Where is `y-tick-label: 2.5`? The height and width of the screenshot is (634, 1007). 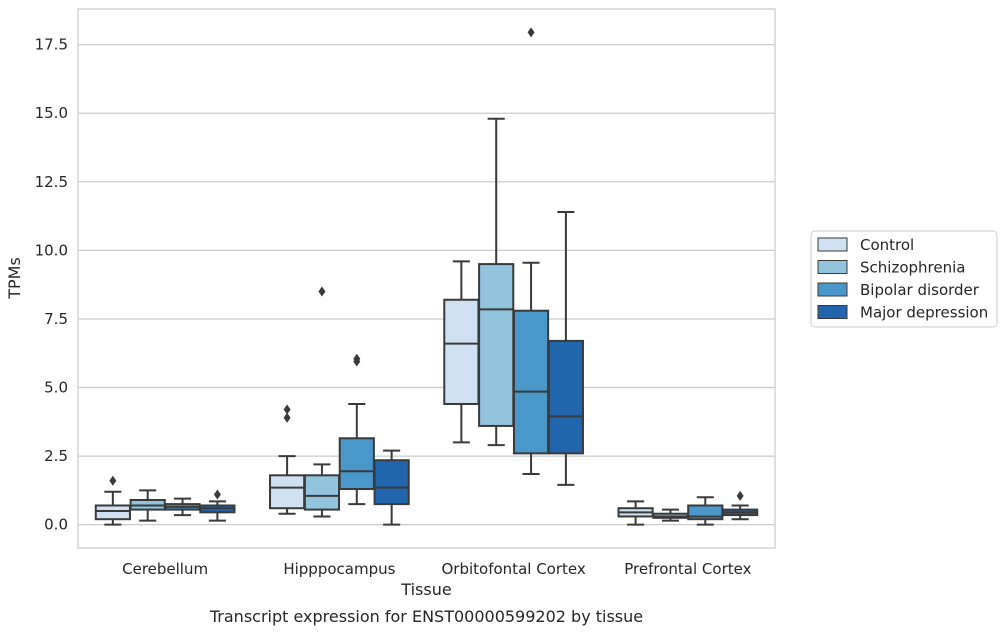 y-tick-label: 2.5 is located at coordinates (56, 456).